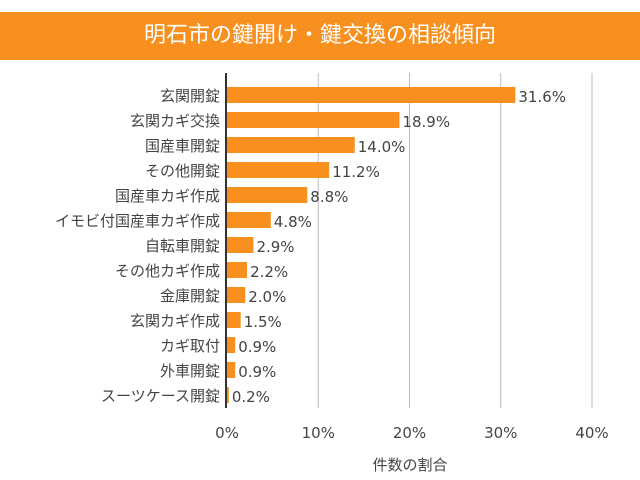  What do you see at coordinates (269, 272) in the screenshot?
I see `data-label: 2.2%` at bounding box center [269, 272].